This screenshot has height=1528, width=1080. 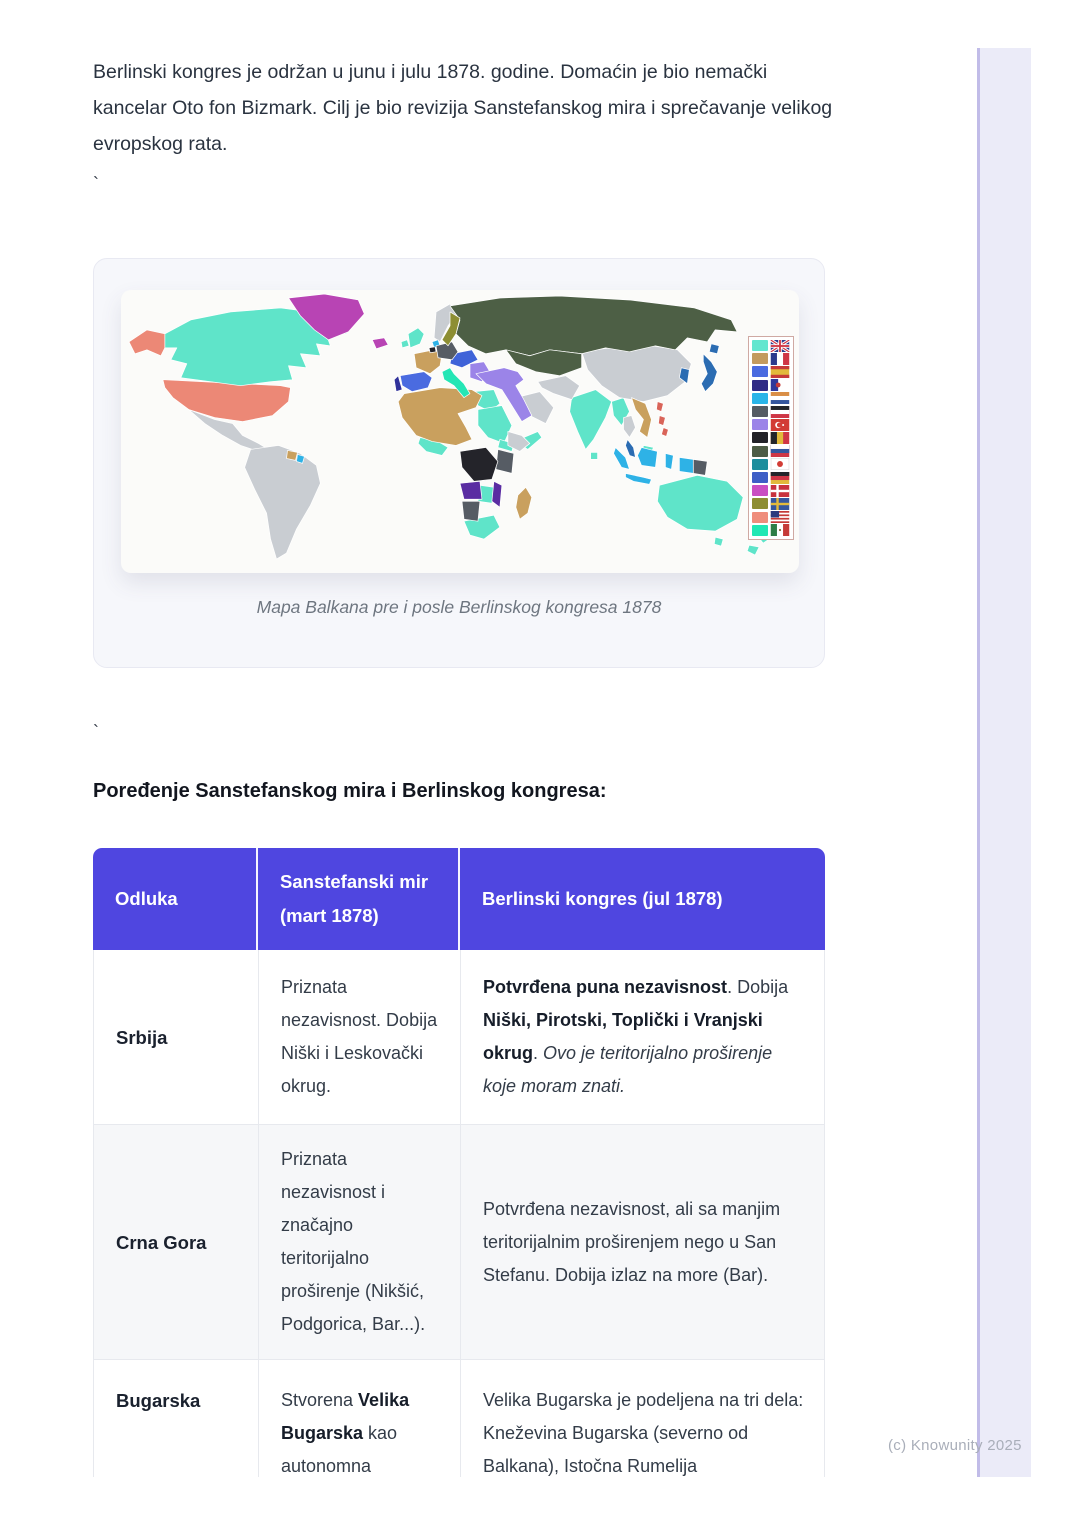 I want to click on map-region-belgian, so click(x=463, y=414).